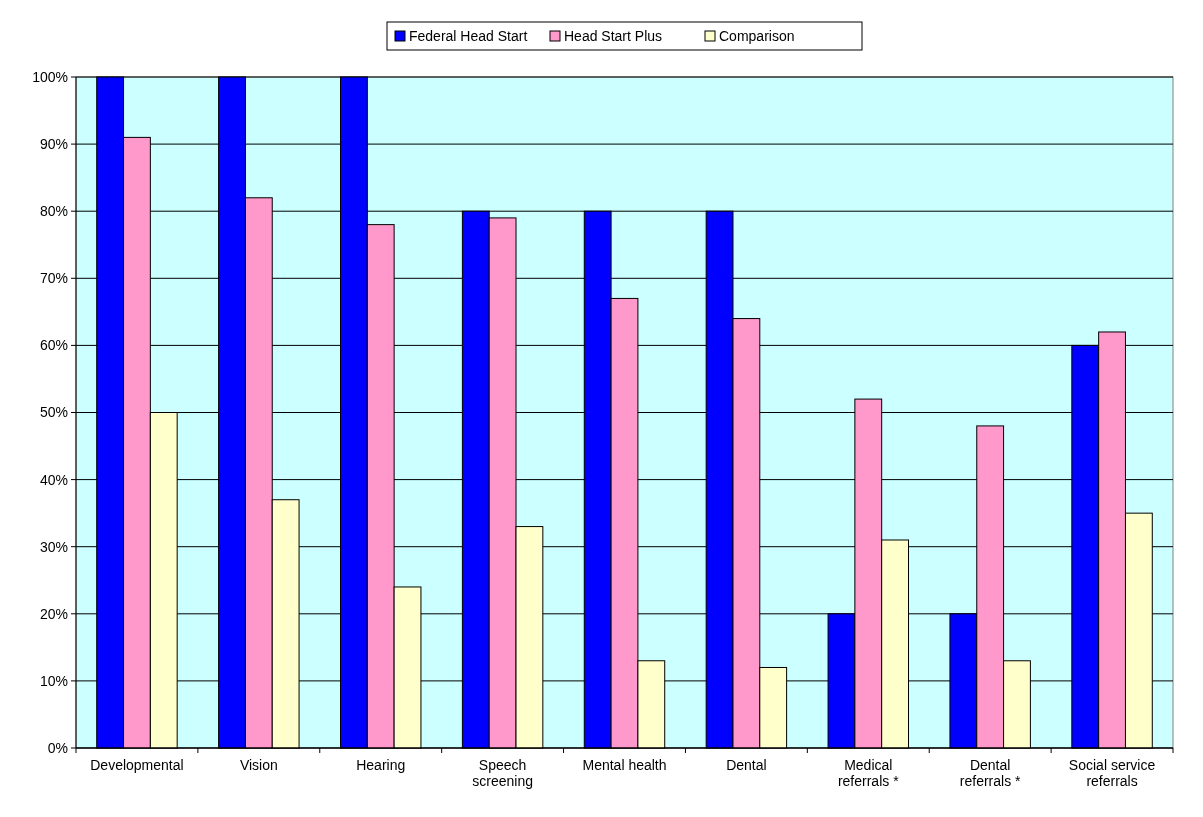 This screenshot has height=817, width=1203. Describe the element at coordinates (468, 36) in the screenshot. I see `legend-label: Federal Head Start` at that location.